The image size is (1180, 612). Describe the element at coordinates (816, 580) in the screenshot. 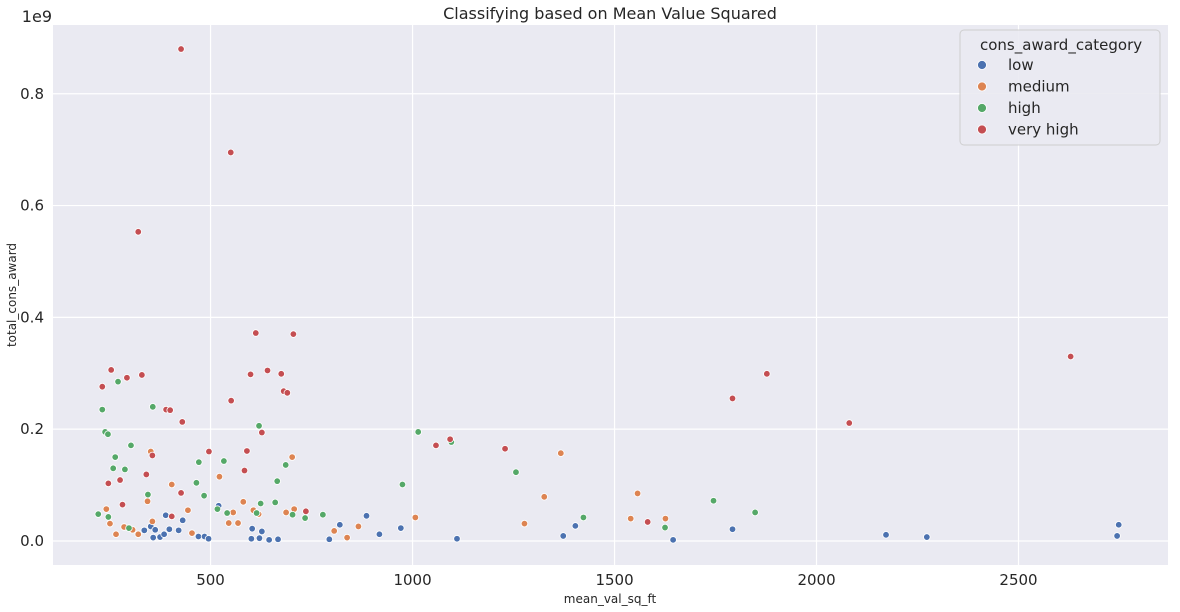

I see `x-tick-label: 2000` at that location.